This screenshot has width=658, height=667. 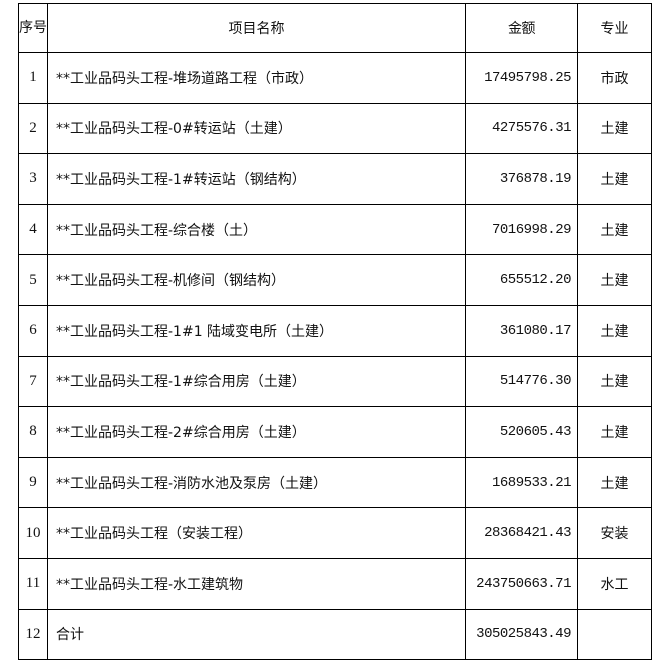 I want to click on cell-seq: 2, so click(x=33, y=128).